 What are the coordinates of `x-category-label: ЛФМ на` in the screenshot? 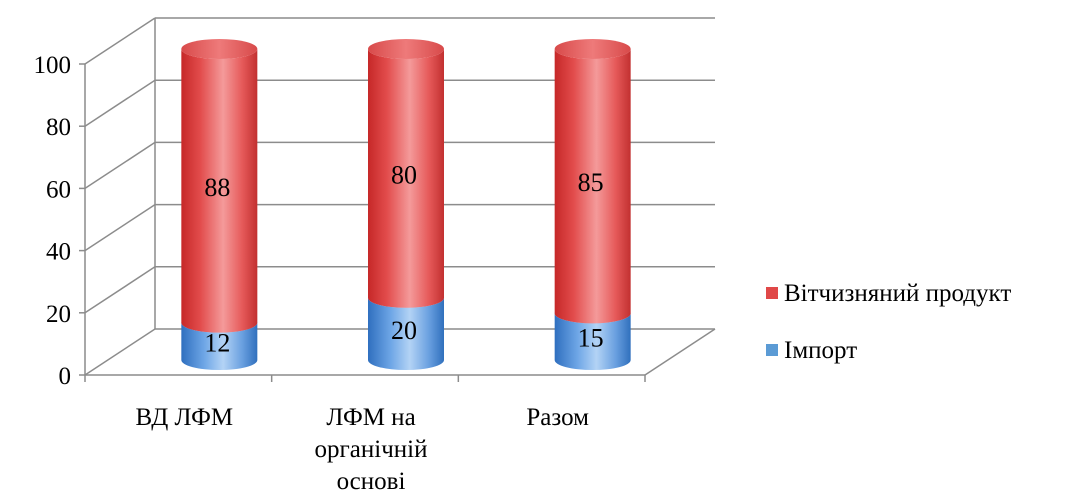 It's located at (370, 417).